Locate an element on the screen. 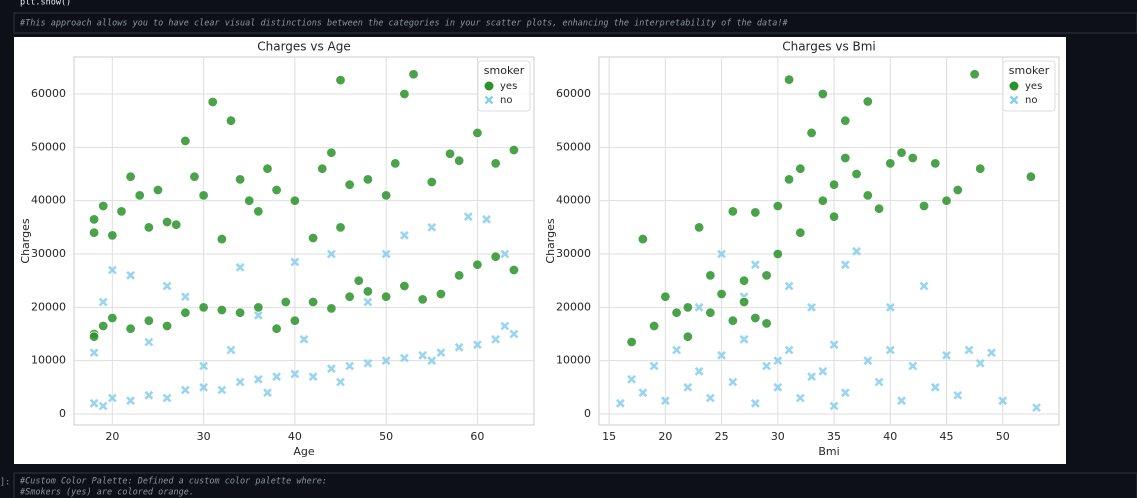  y-tick-label: 30000 is located at coordinates (573, 253).